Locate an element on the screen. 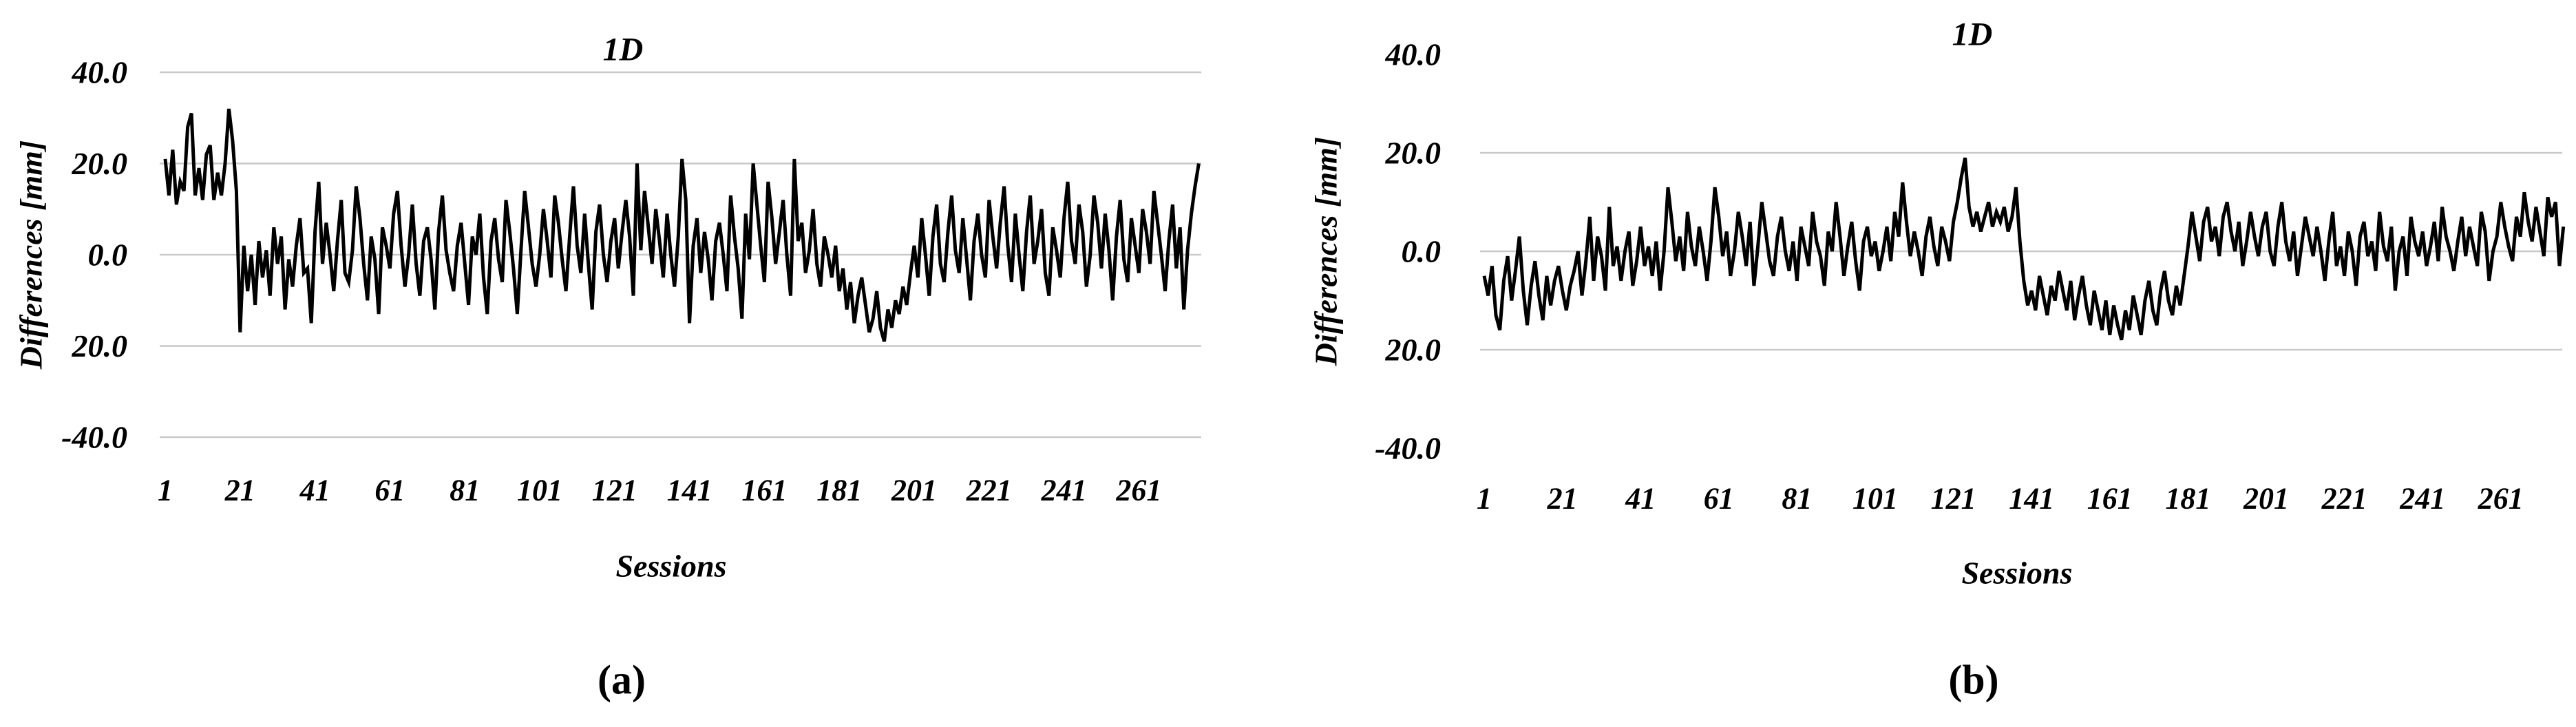  chart-a-x-axis-title: Sessions is located at coordinates (671, 566).